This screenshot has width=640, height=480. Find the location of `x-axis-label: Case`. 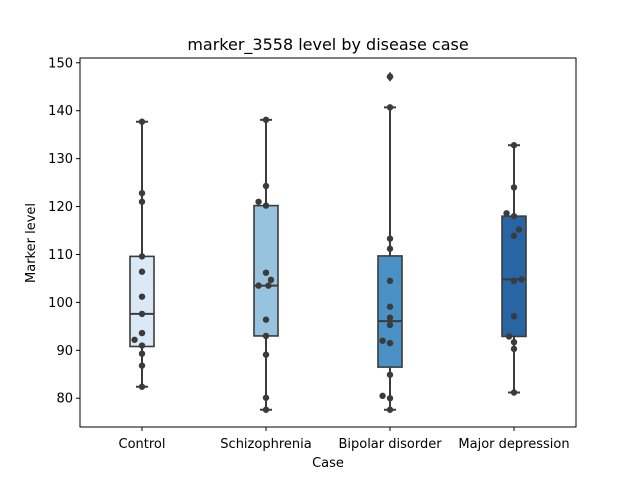

x-axis-label: Case is located at coordinates (328, 463).